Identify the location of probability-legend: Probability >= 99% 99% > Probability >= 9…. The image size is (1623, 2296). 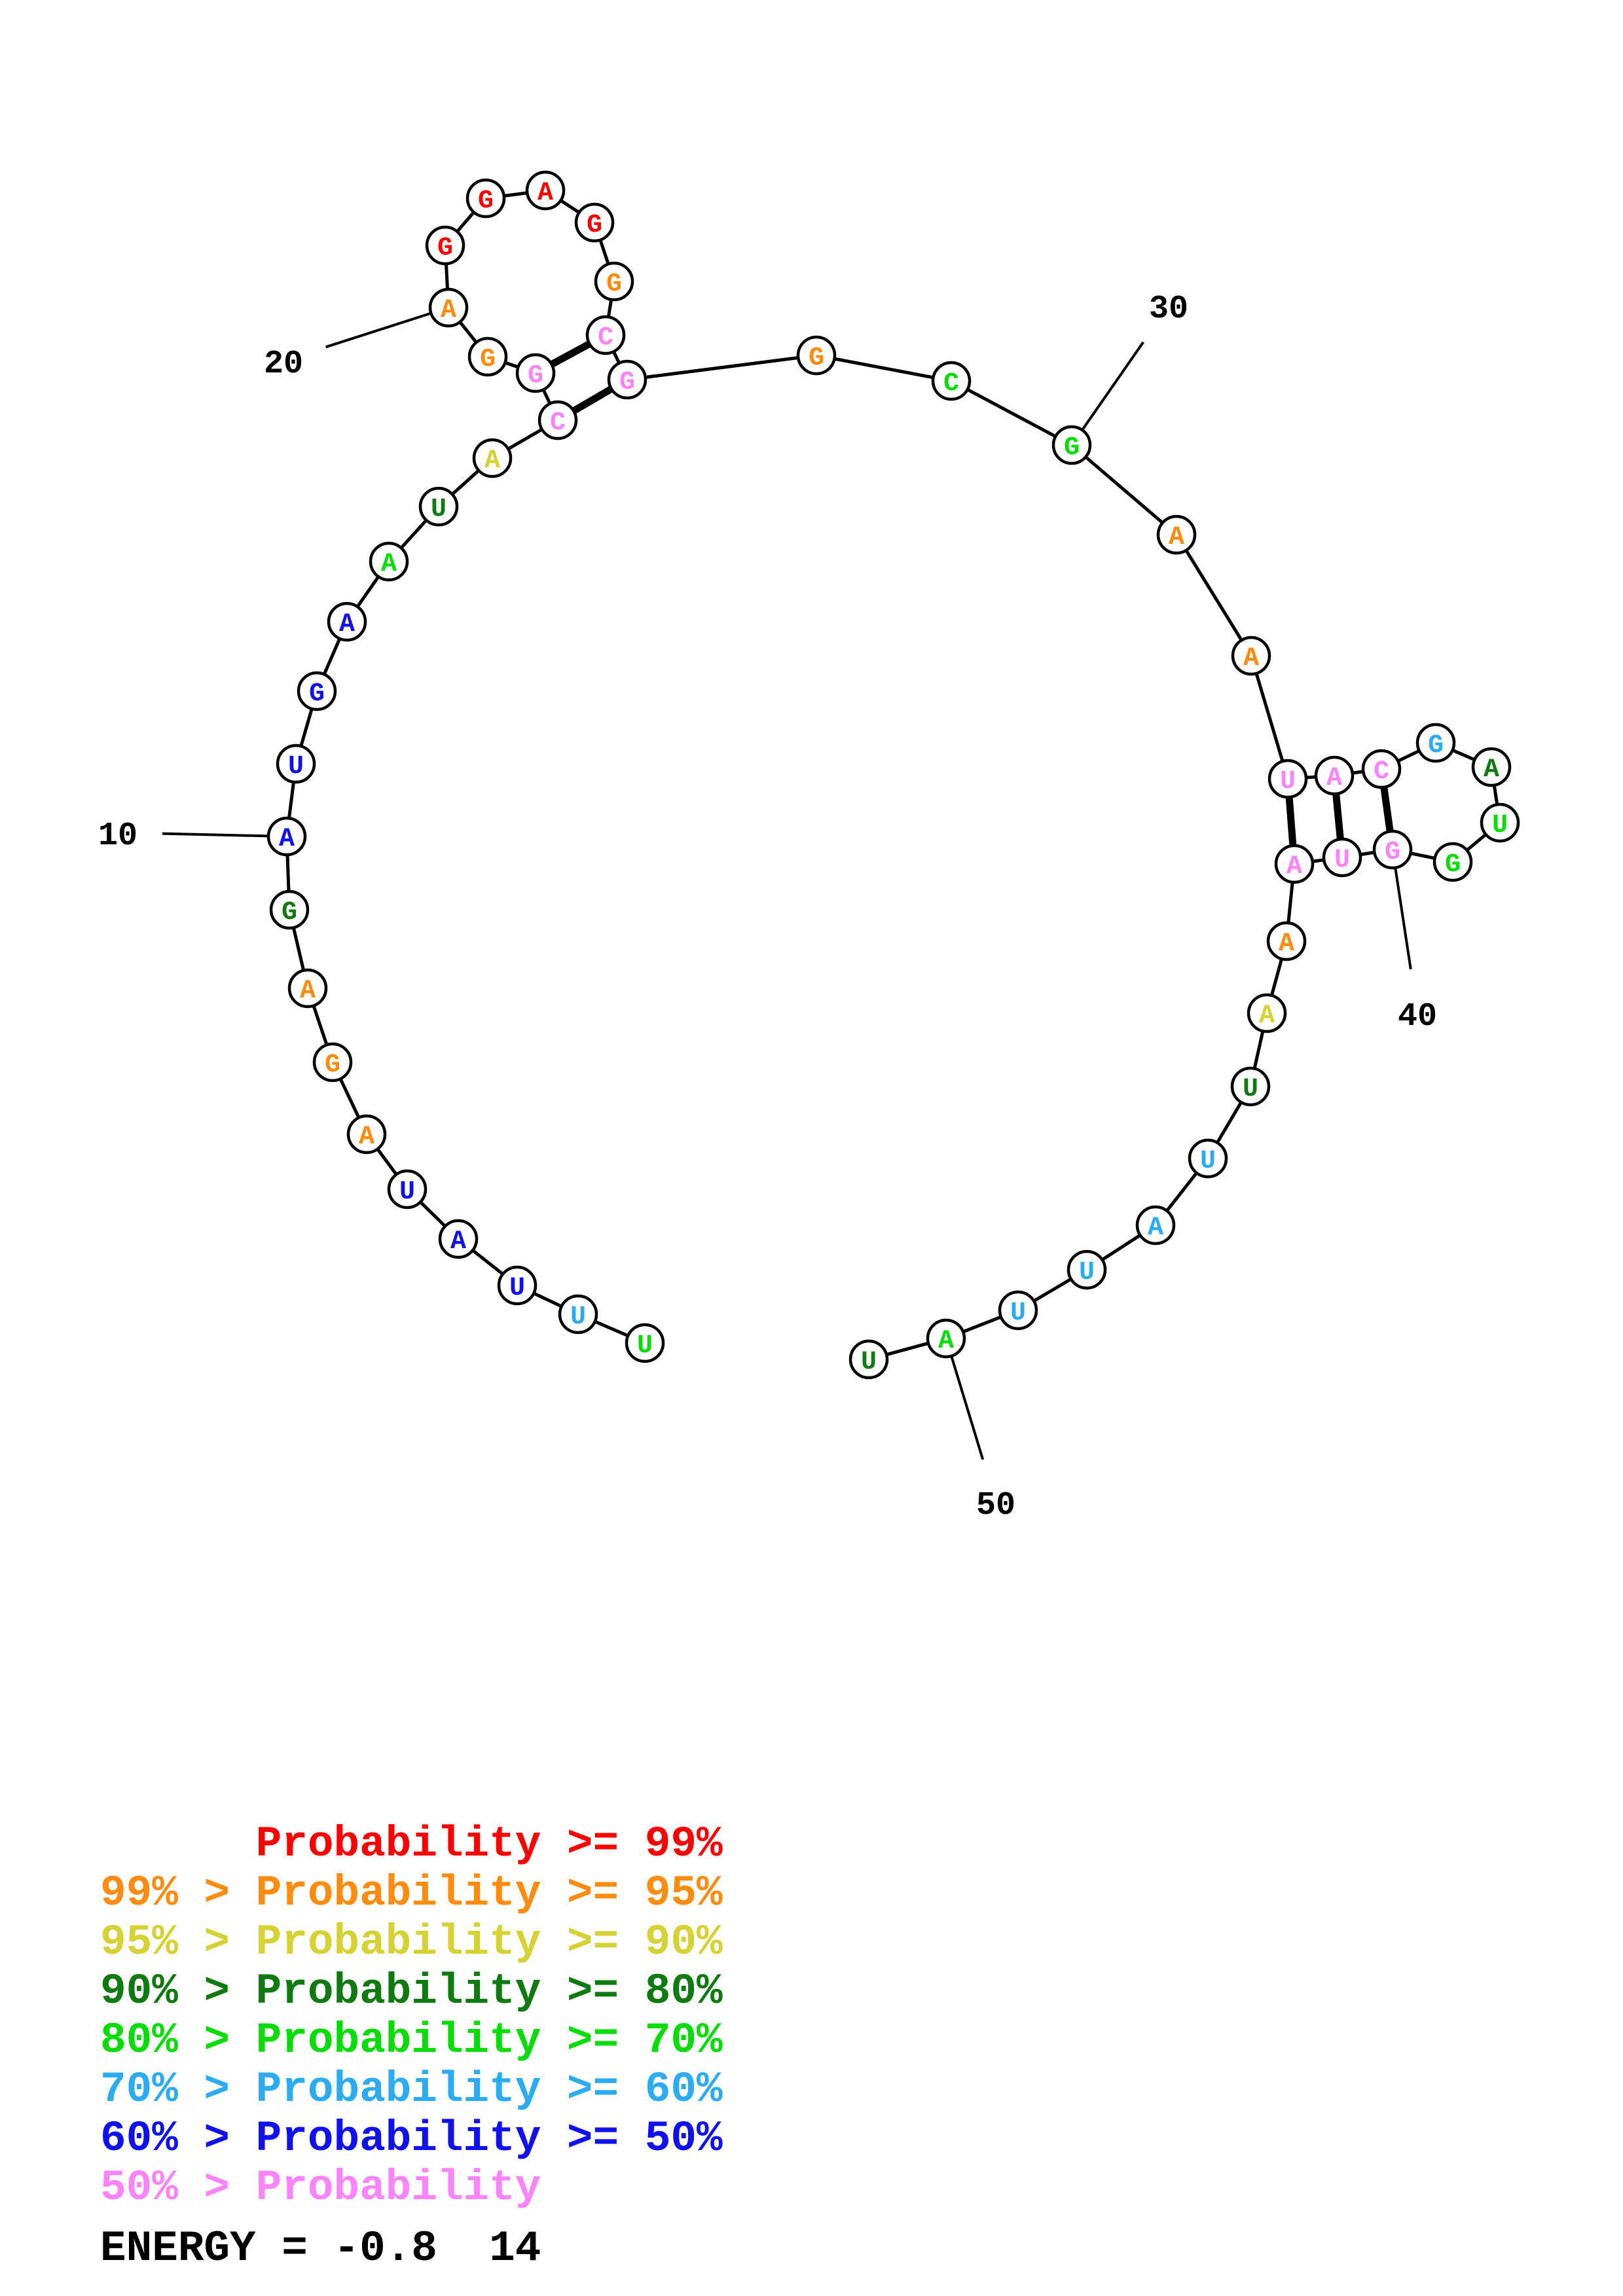
(411, 2016).